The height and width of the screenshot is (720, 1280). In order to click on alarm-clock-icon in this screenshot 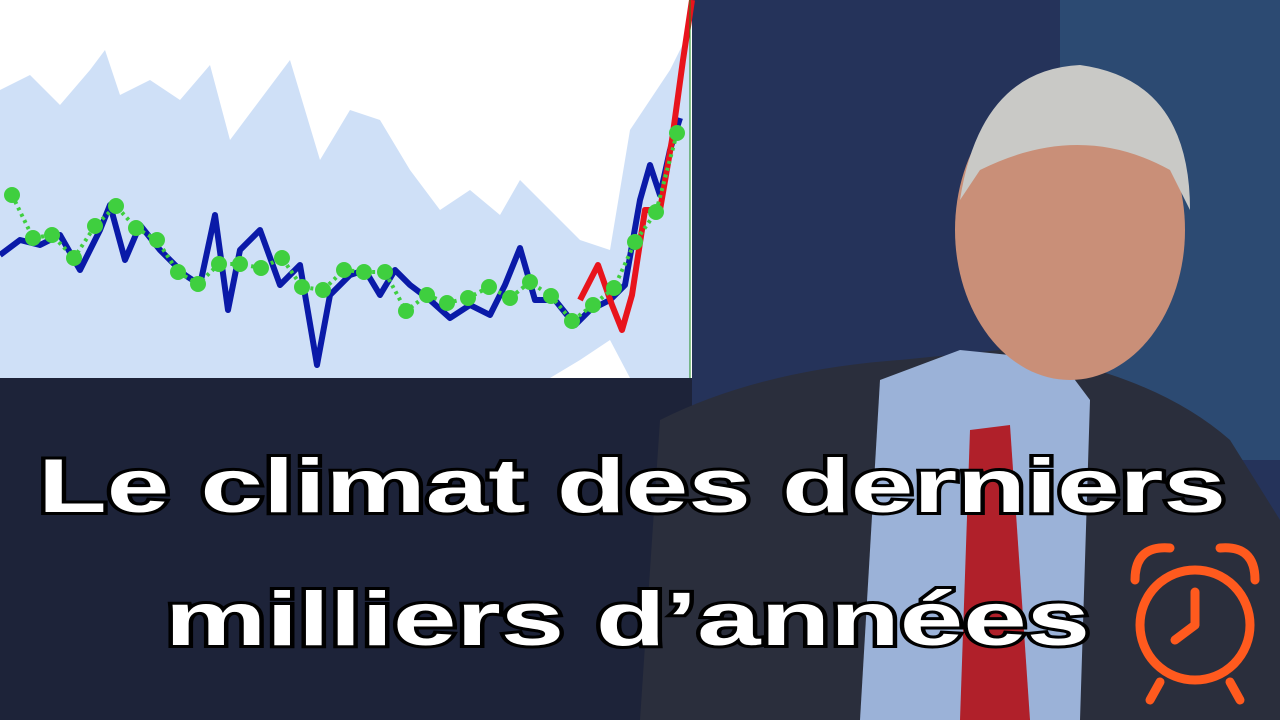, I will do `click(1195, 624)`.